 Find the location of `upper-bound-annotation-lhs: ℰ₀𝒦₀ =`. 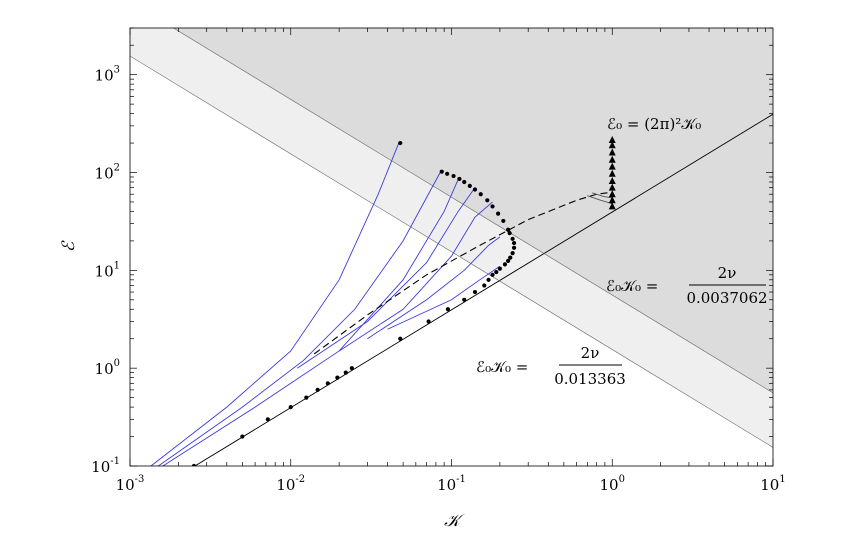

upper-bound-annotation-lhs: ℰ₀𝒦₀ = is located at coordinates (632, 286).